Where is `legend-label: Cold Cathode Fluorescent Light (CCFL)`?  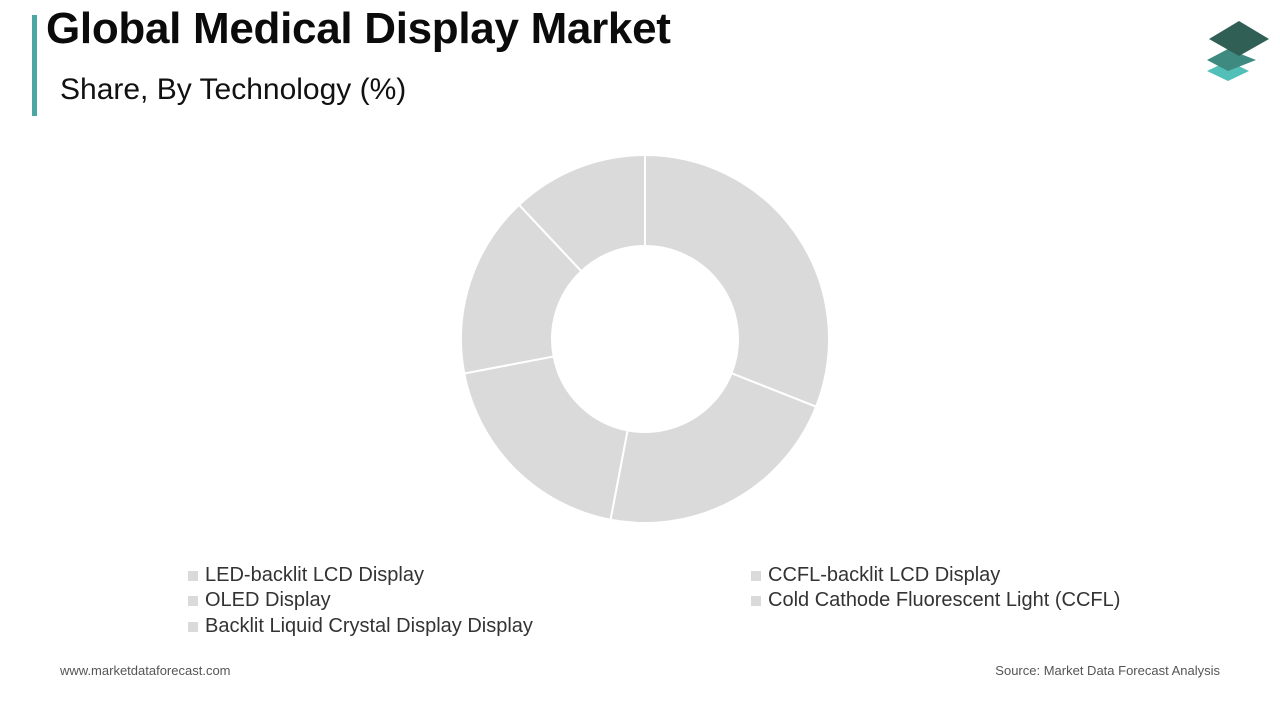 legend-label: Cold Cathode Fluorescent Light (CCFL) is located at coordinates (944, 600).